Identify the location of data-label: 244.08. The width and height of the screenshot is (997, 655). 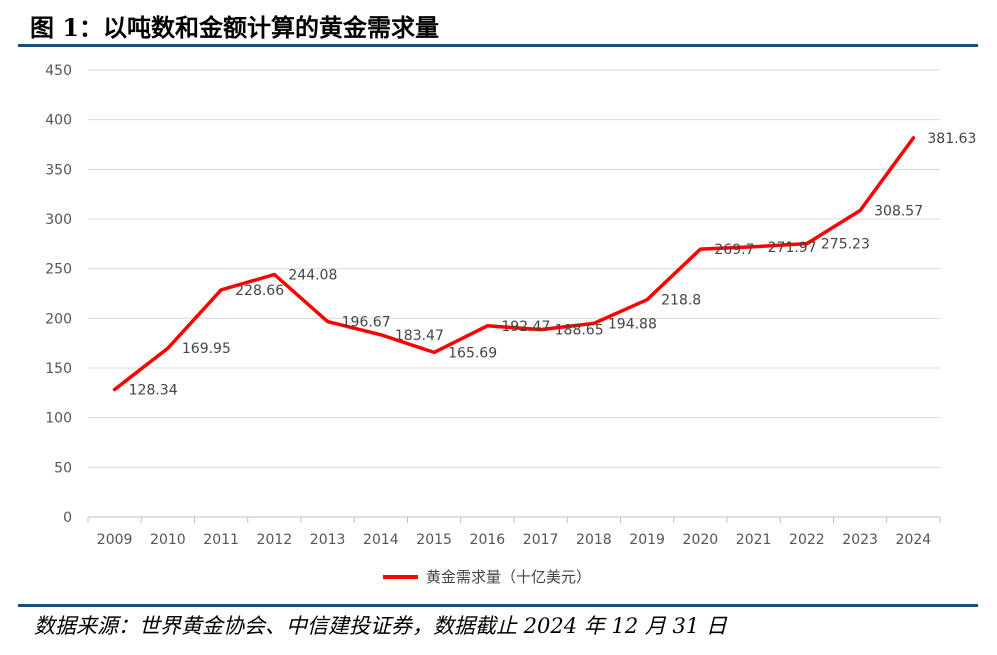
(312, 276).